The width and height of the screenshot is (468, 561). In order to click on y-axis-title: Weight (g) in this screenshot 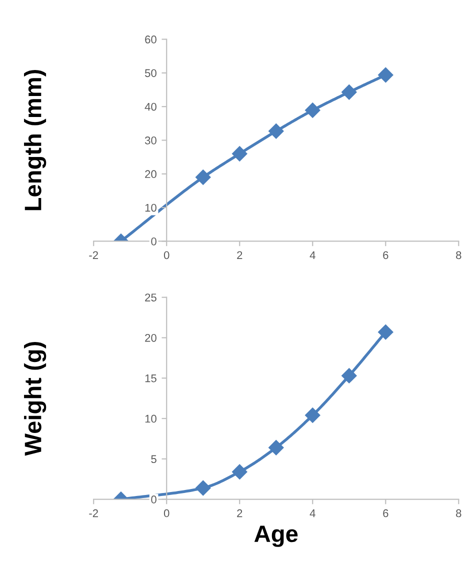, I will do `click(35, 399)`.